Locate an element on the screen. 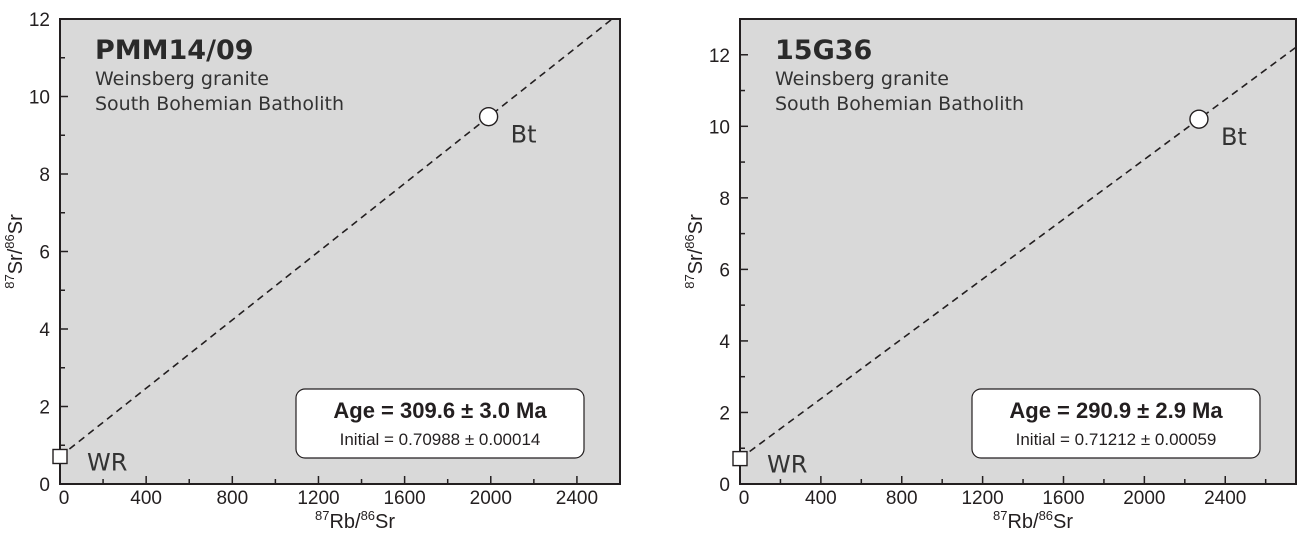 This screenshot has width=1301, height=537. age-text: Age = 309.6 ± 3.0 Ma is located at coordinates (440, 410).